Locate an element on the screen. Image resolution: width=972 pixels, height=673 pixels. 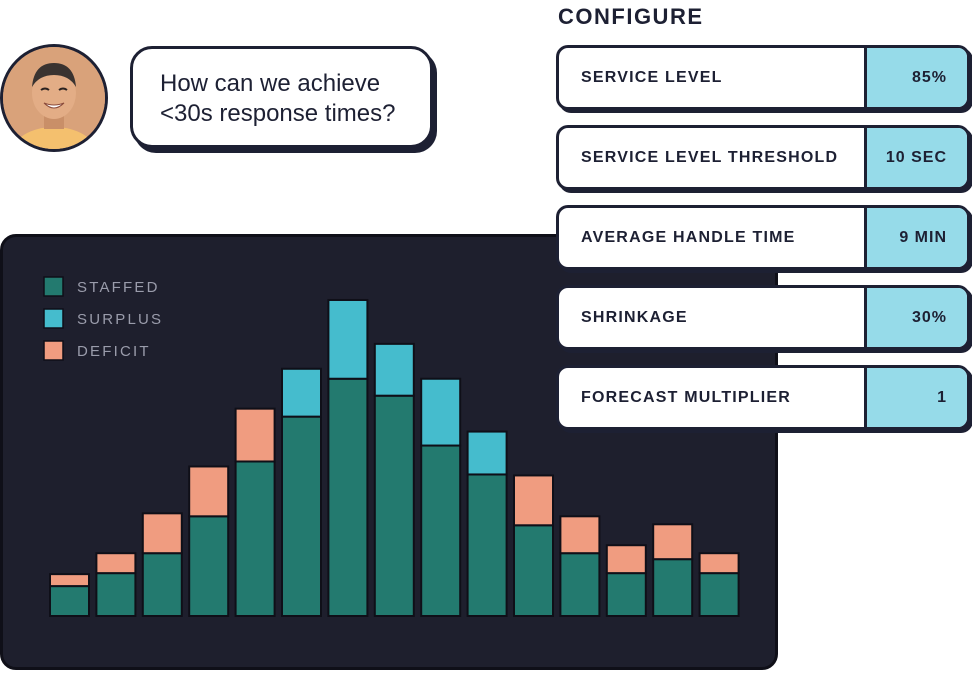
legend-swatch-deficit is located at coordinates (53, 350).